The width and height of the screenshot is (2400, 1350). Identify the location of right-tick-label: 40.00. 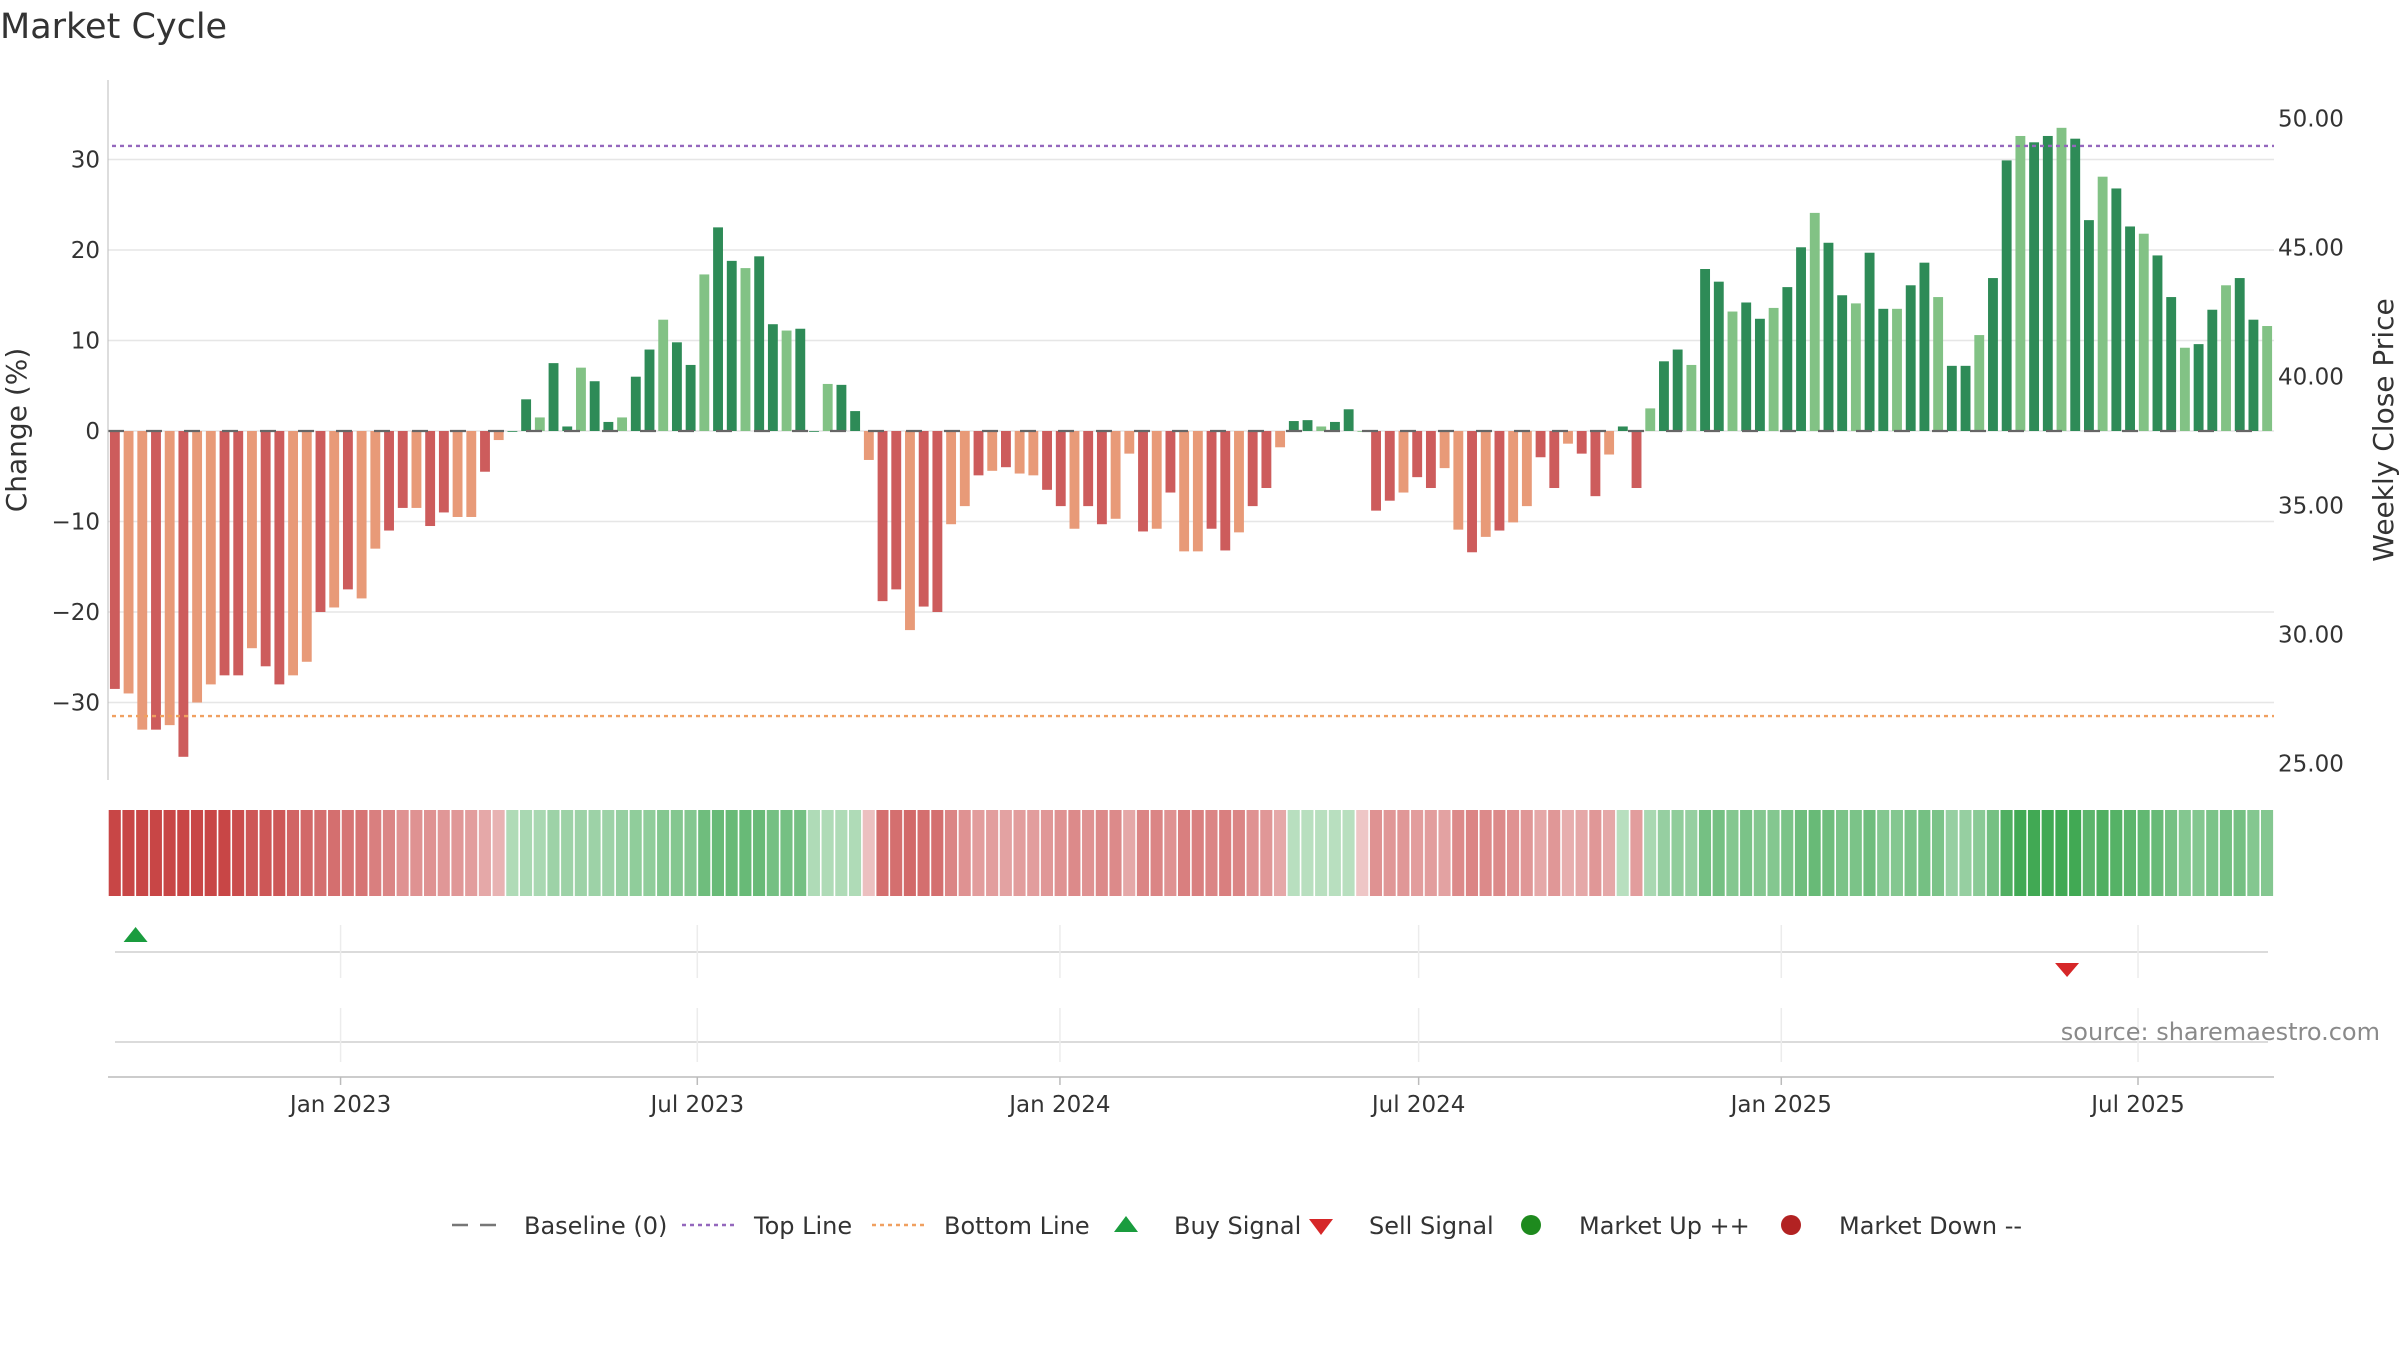
(2311, 378).